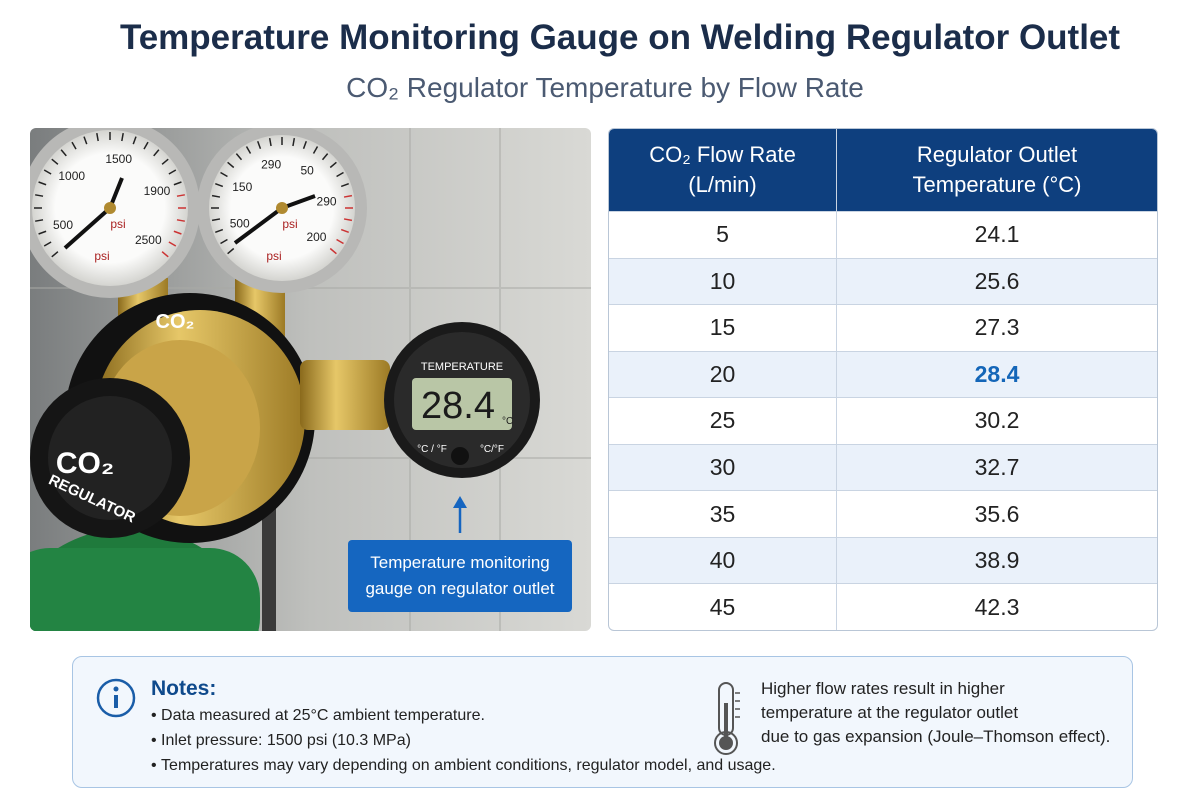 This screenshot has height=800, width=1200. What do you see at coordinates (184, 688) in the screenshot?
I see `notes-title: Notes:` at bounding box center [184, 688].